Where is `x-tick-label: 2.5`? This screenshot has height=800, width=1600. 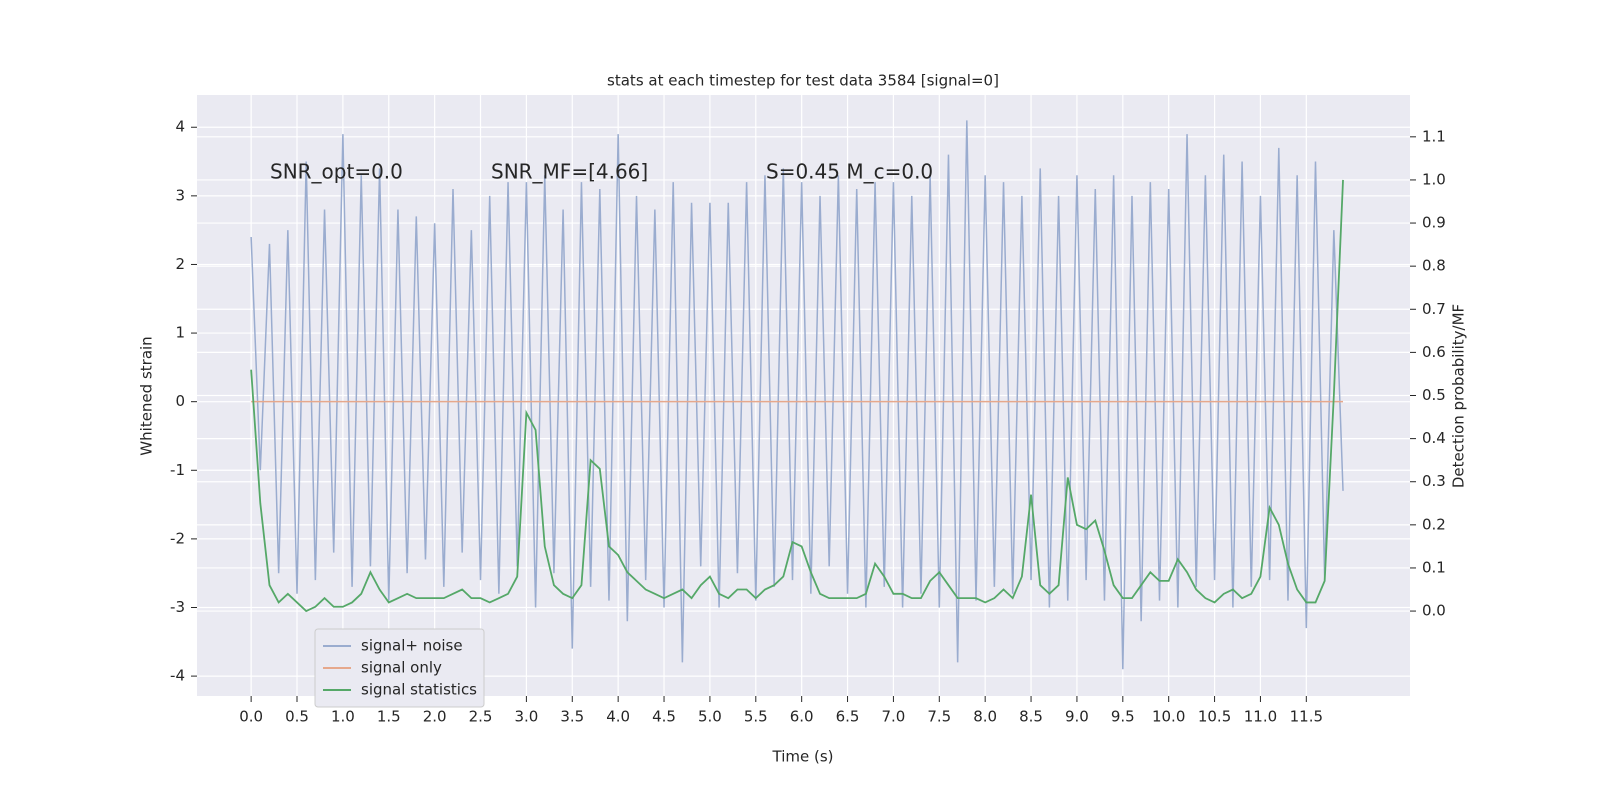 x-tick-label: 2.5 is located at coordinates (481, 717).